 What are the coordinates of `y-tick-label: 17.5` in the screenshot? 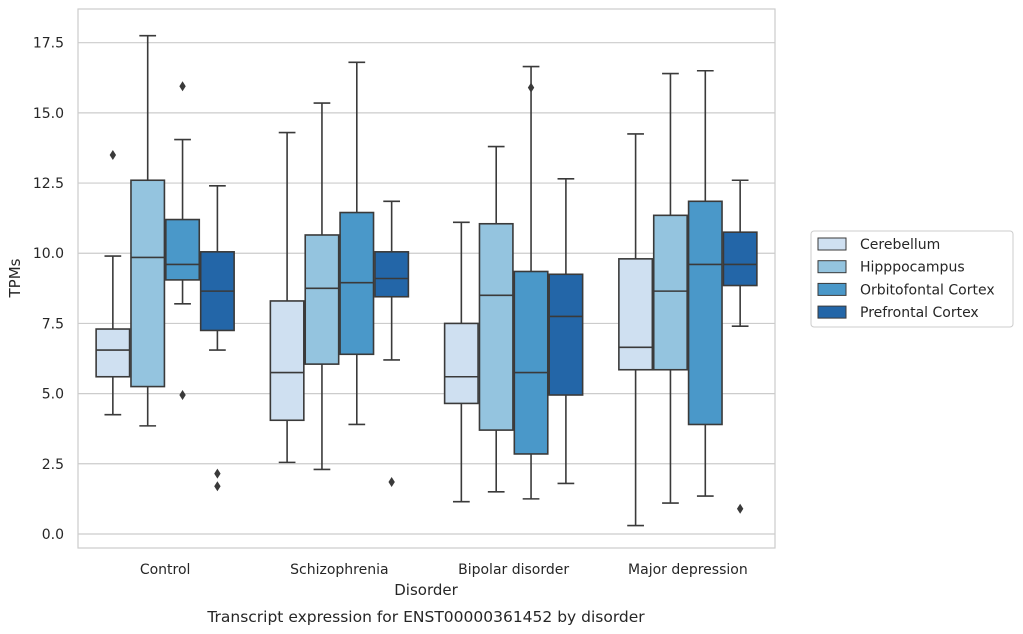 It's located at (48, 44).